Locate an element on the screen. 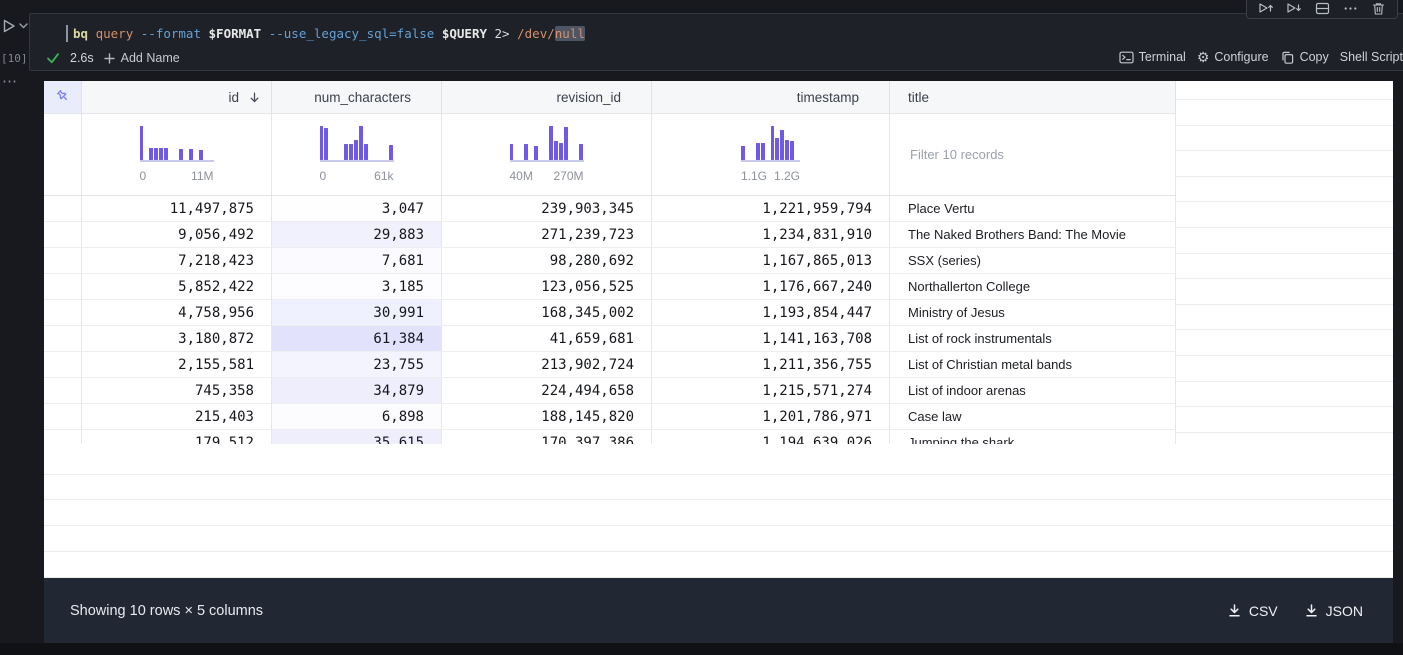 This screenshot has width=1403, height=655. action-label: Configure is located at coordinates (1241, 57).